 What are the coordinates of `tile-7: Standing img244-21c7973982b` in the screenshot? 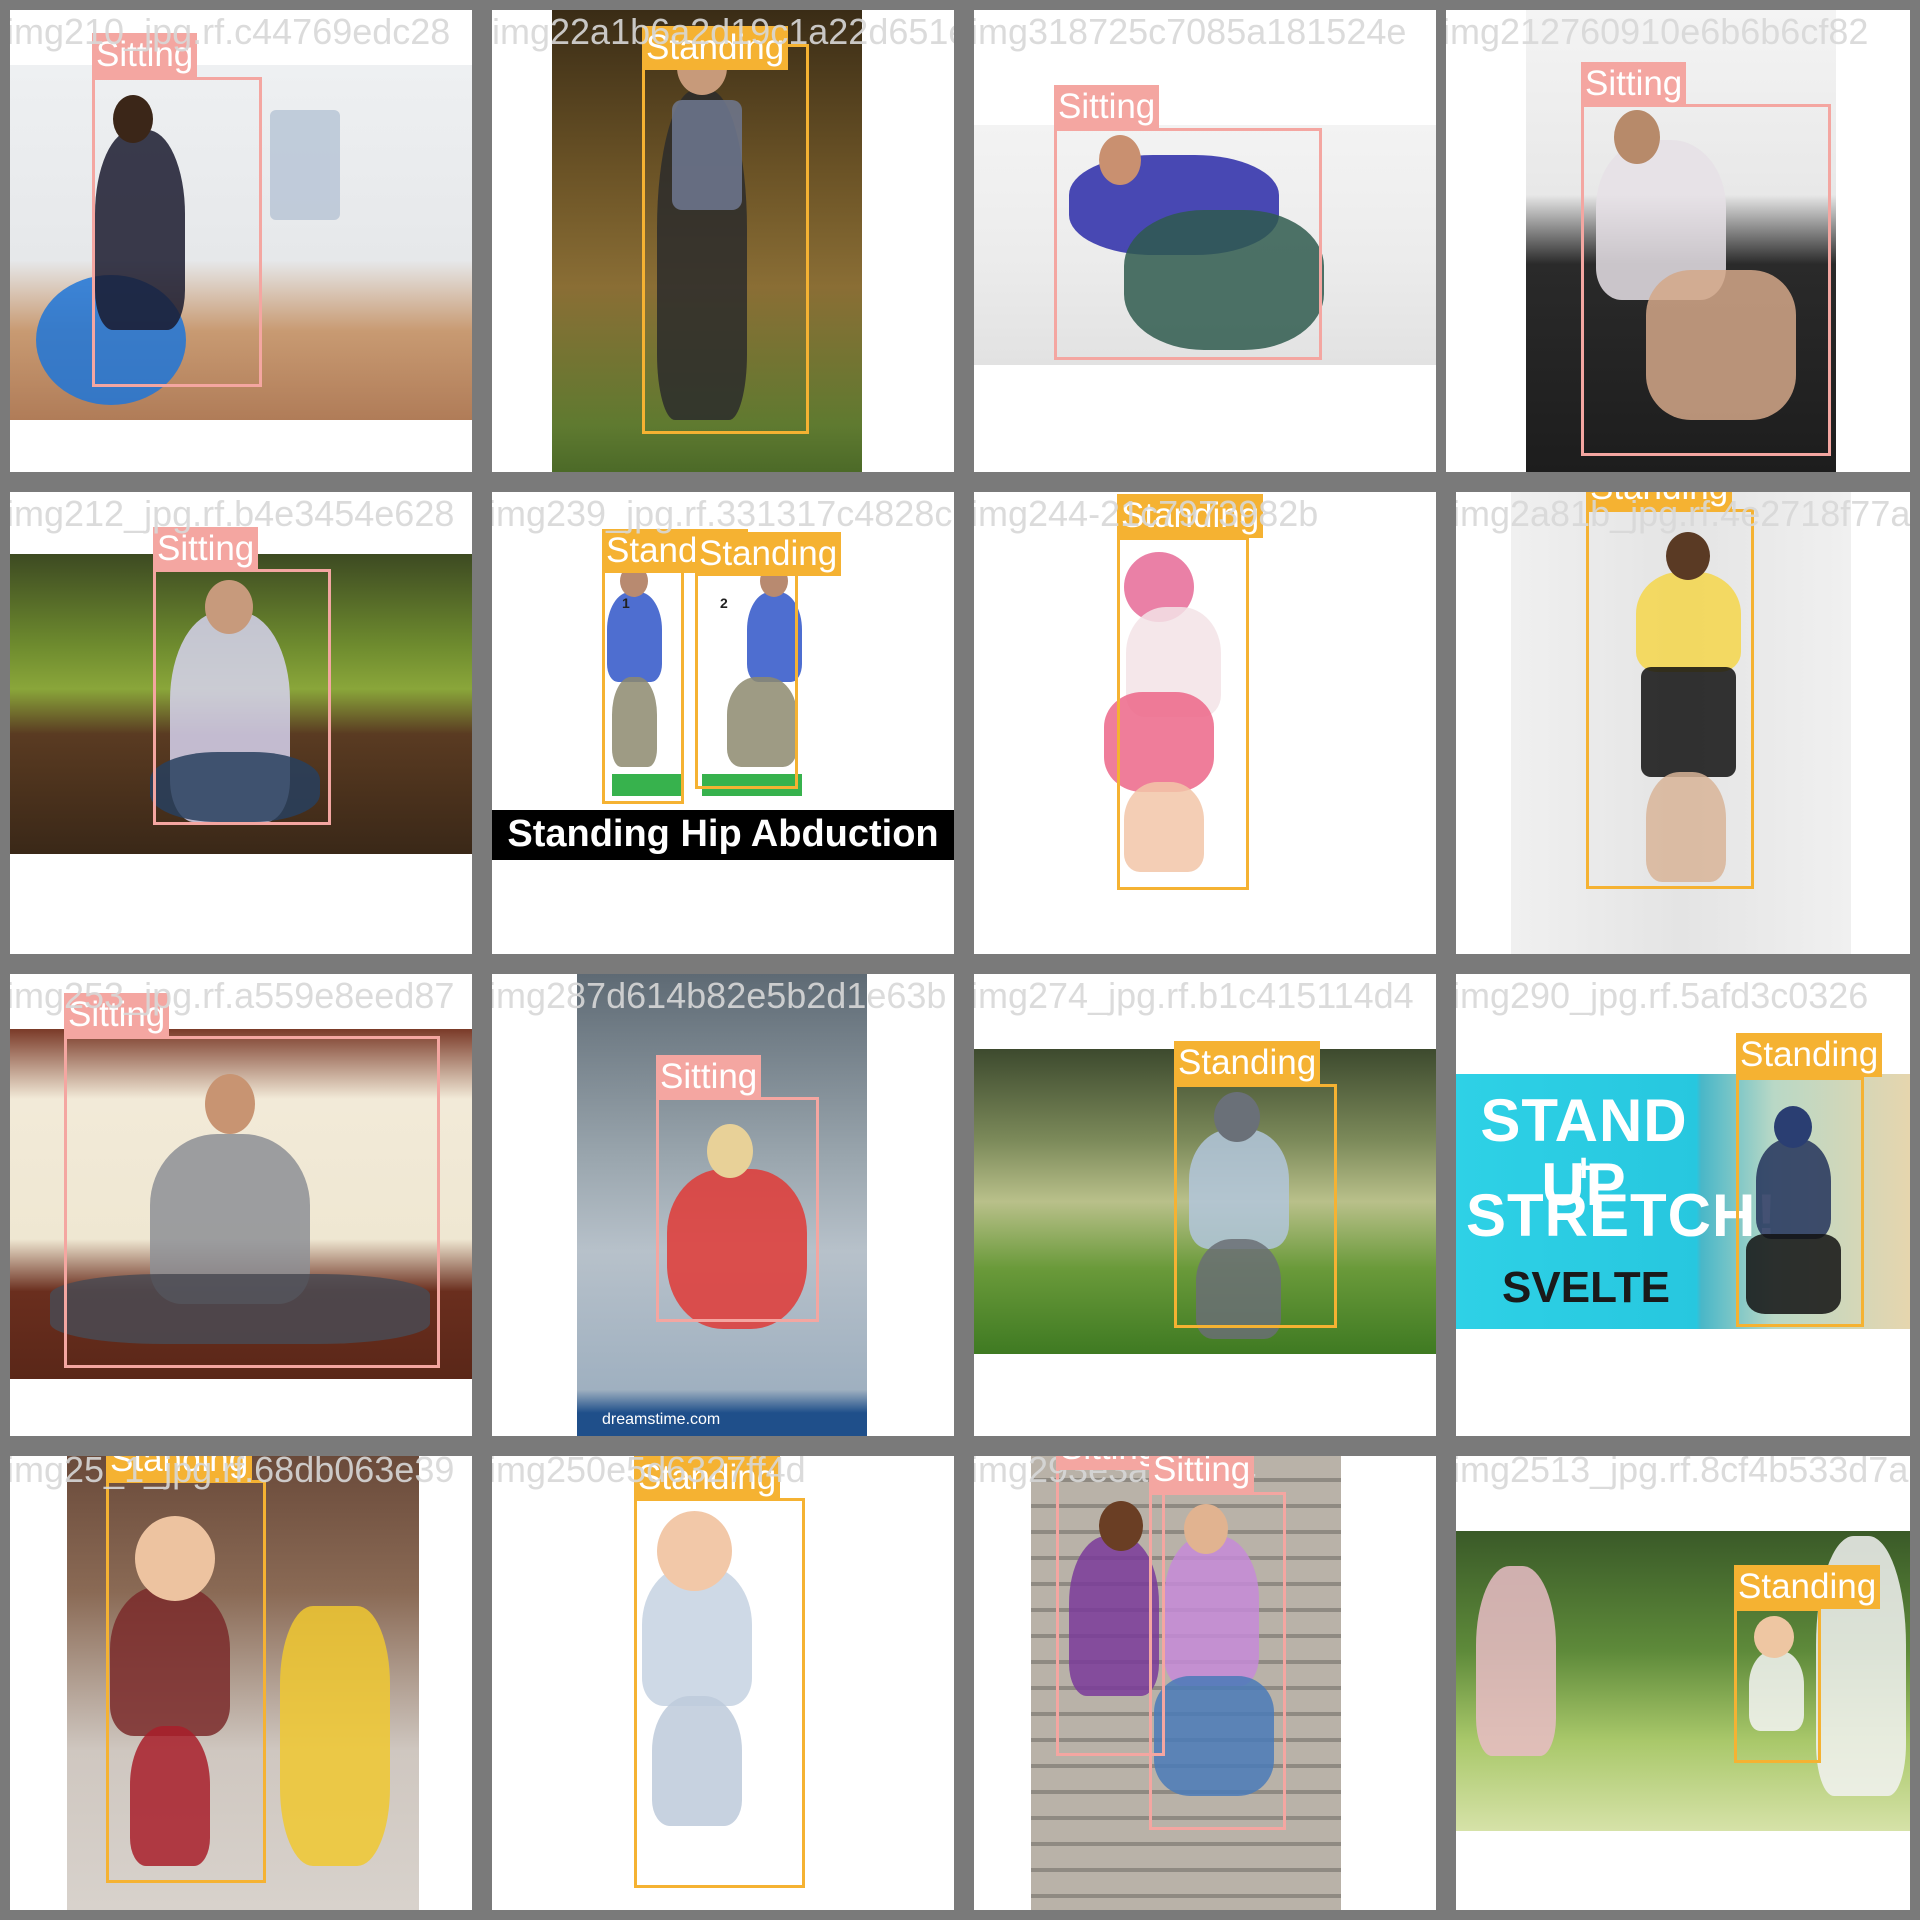 It's located at (1205, 723).